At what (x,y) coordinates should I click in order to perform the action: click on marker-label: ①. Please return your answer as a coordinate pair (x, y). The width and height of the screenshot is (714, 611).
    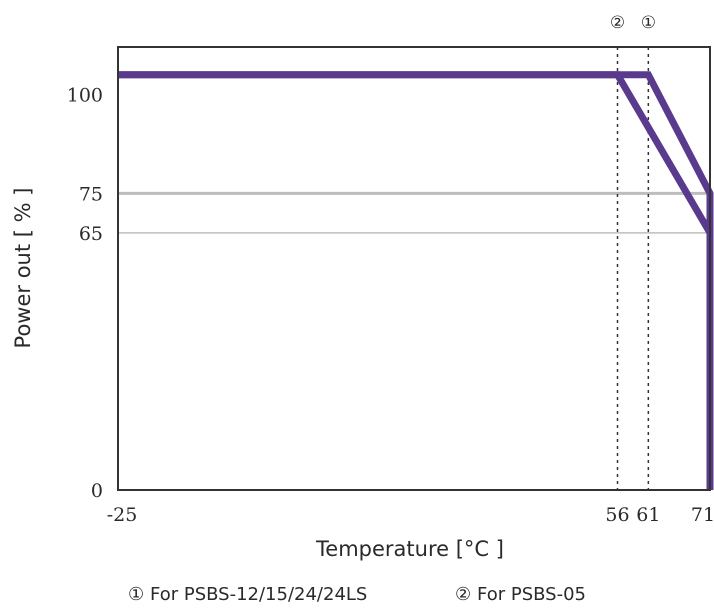
    Looking at the image, I should click on (648, 23).